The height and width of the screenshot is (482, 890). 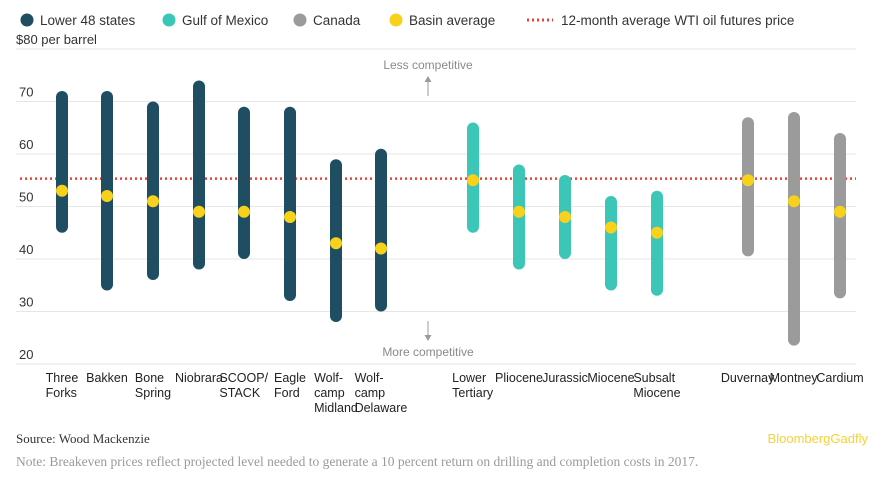 I want to click on legend-swatch-avg, so click(x=396, y=20).